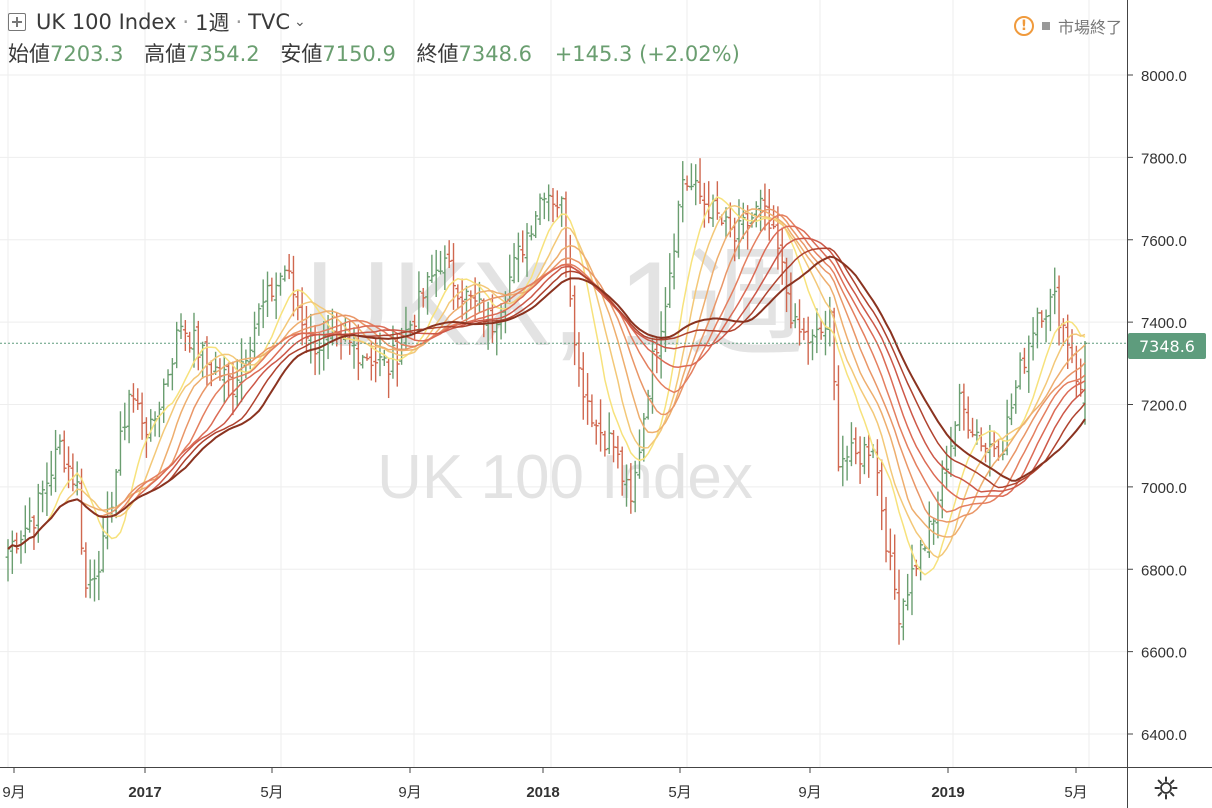 The height and width of the screenshot is (808, 1212). I want to click on price-tick-label: 7000.0, so click(1164, 488).